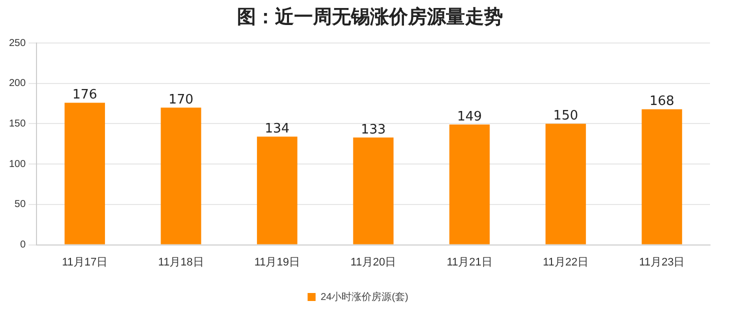 Image resolution: width=740 pixels, height=312 pixels. What do you see at coordinates (364, 296) in the screenshot?
I see `legend-label: 24小时涨价房源(套)` at bounding box center [364, 296].